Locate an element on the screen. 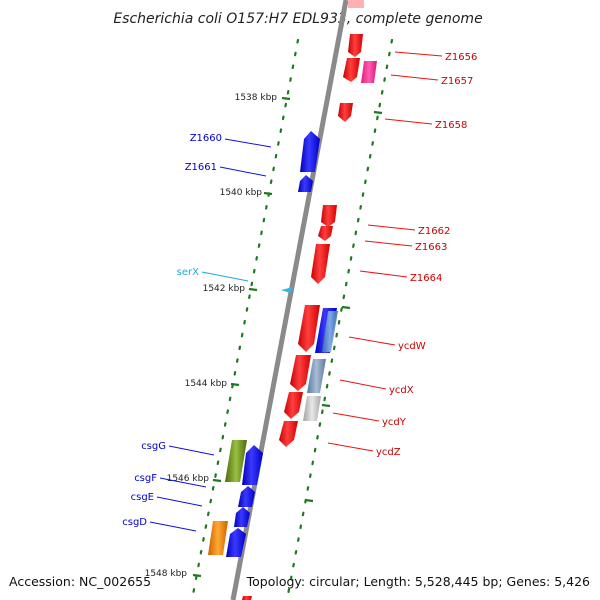  gene-z1658 is located at coordinates (345, 112).